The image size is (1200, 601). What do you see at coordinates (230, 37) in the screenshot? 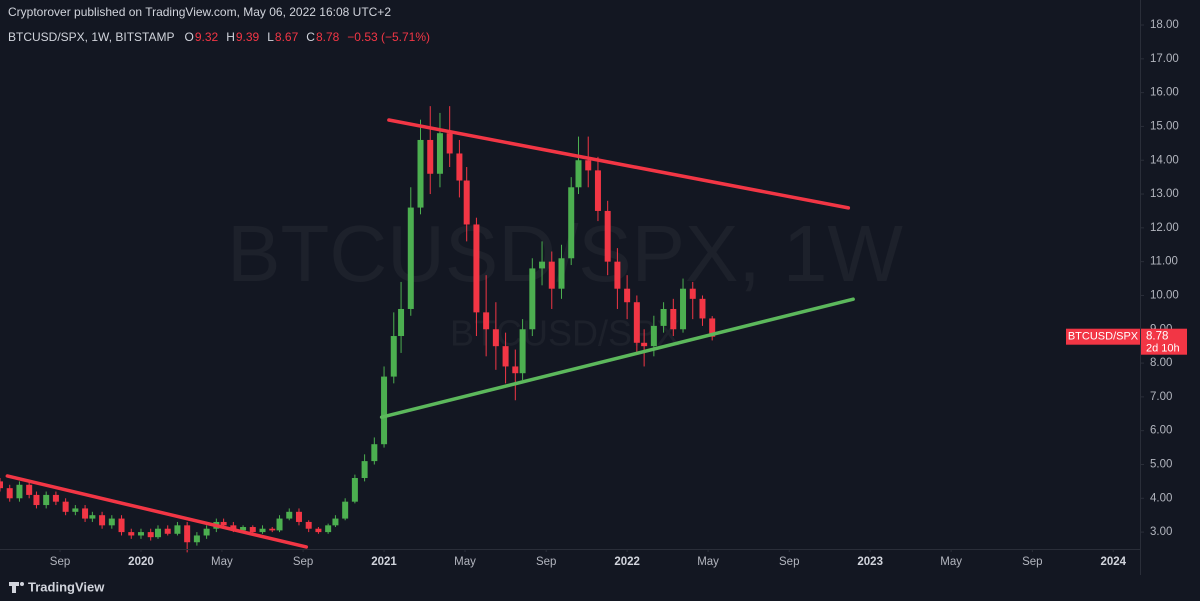
I see `ohlc-prefix: H` at bounding box center [230, 37].